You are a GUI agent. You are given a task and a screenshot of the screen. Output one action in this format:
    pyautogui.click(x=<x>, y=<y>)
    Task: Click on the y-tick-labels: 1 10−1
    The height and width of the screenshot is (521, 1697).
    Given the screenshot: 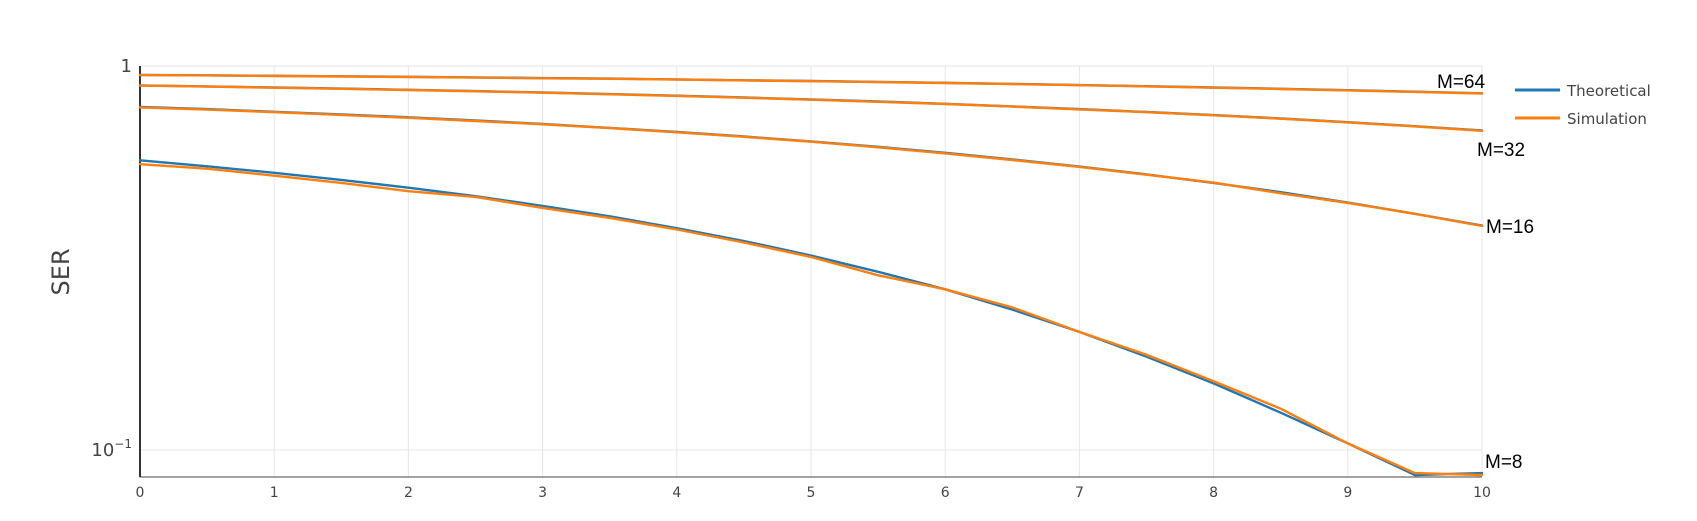 What is the action you would take?
    pyautogui.click(x=111, y=258)
    